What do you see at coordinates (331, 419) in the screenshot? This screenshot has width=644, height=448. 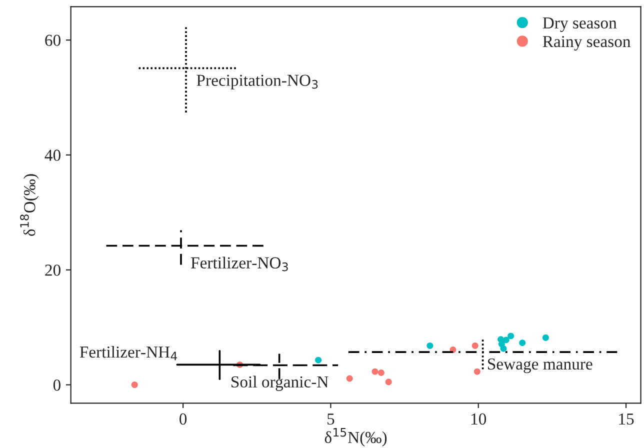 I see `x-tick-label: 5` at bounding box center [331, 419].